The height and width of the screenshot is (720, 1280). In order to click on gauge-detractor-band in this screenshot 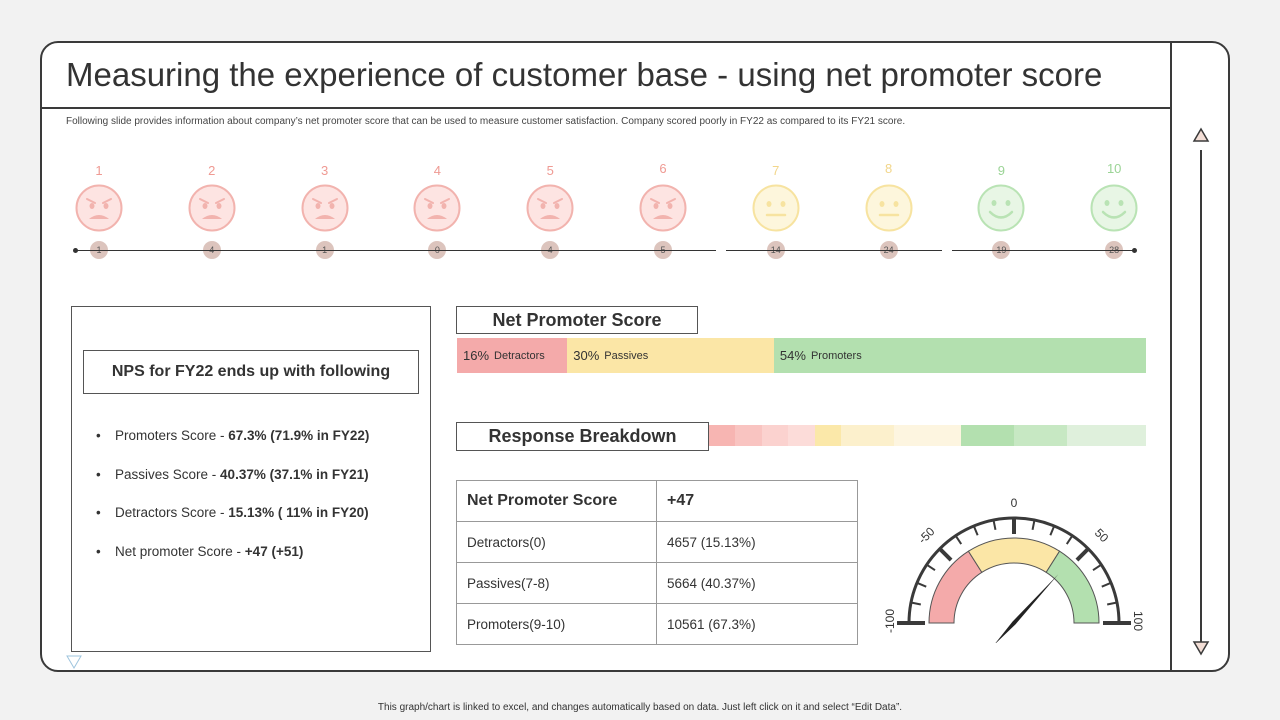, I will do `click(955, 587)`.